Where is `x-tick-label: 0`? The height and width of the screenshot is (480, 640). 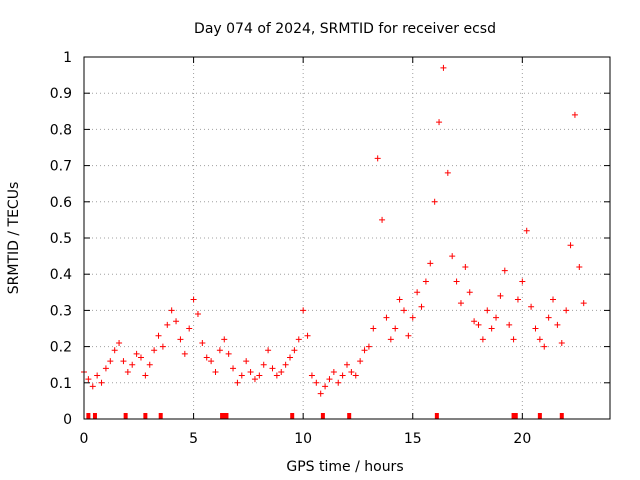
x-tick-label: 0 is located at coordinates (84, 439).